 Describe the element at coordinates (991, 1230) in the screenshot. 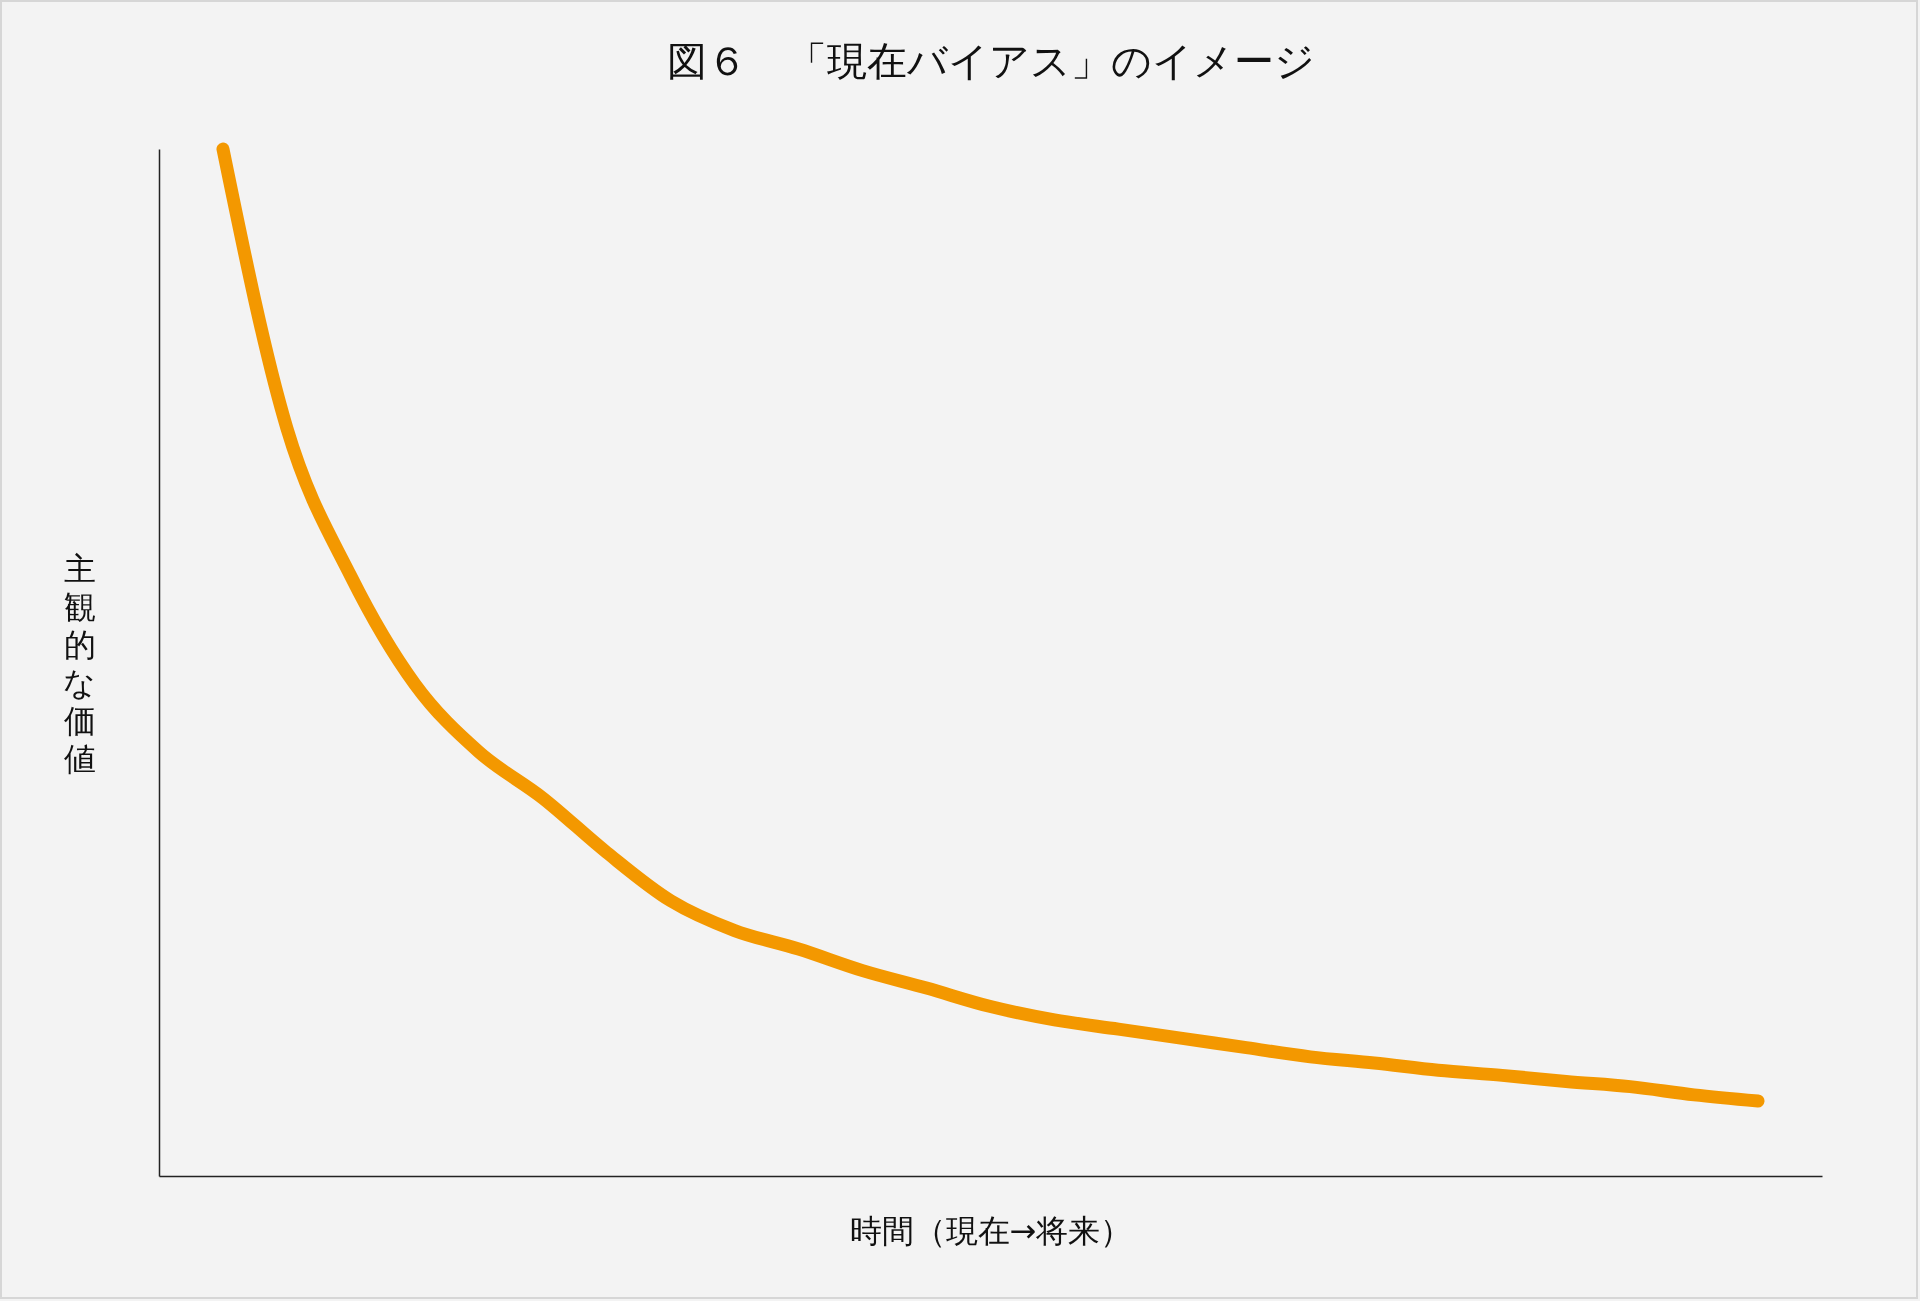

I see `x-axis-title: 時間（現在→将来）` at that location.